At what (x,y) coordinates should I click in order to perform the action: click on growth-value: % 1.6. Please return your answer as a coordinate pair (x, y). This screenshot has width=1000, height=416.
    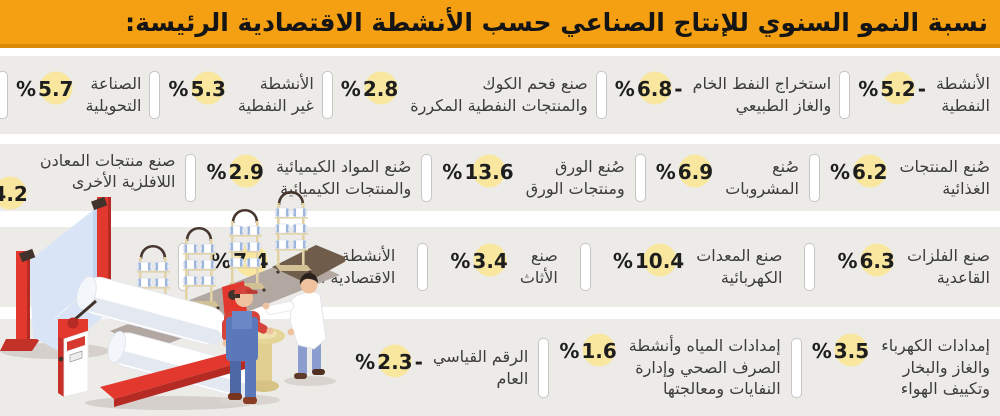
    Looking at the image, I should click on (588, 350).